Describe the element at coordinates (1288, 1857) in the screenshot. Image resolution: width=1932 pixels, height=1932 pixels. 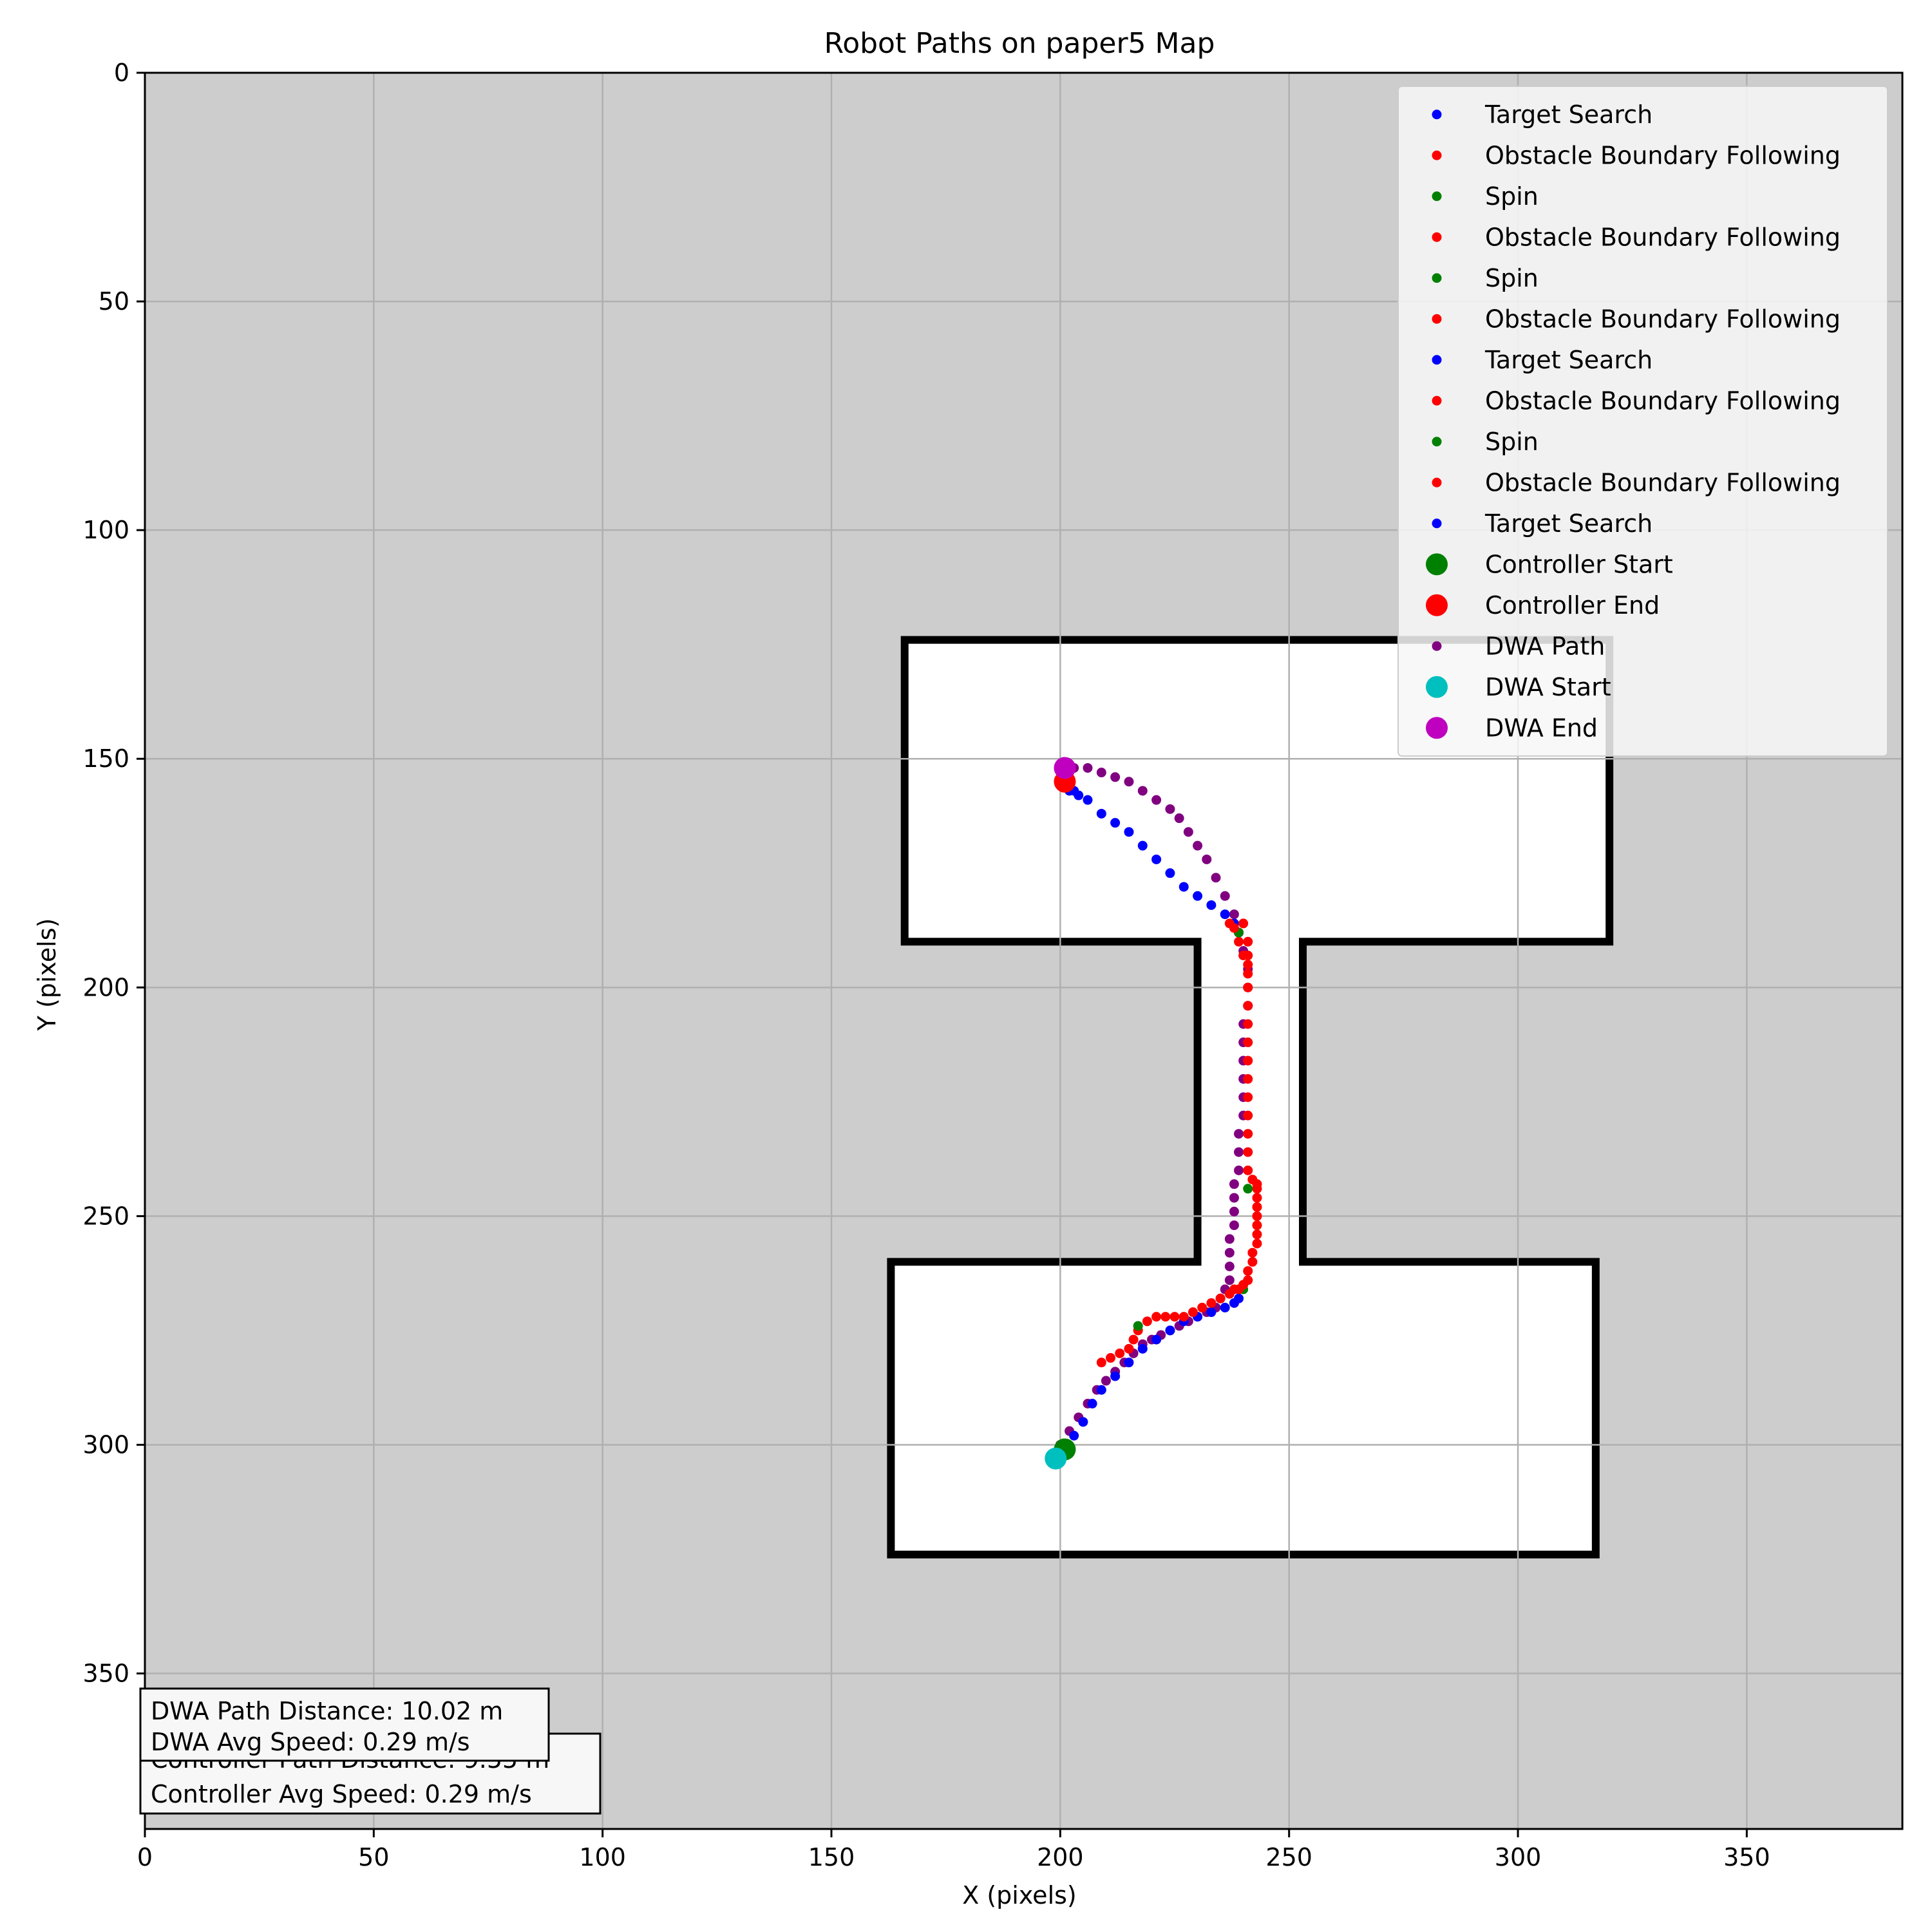
I see `x-tick-label: 250` at that location.